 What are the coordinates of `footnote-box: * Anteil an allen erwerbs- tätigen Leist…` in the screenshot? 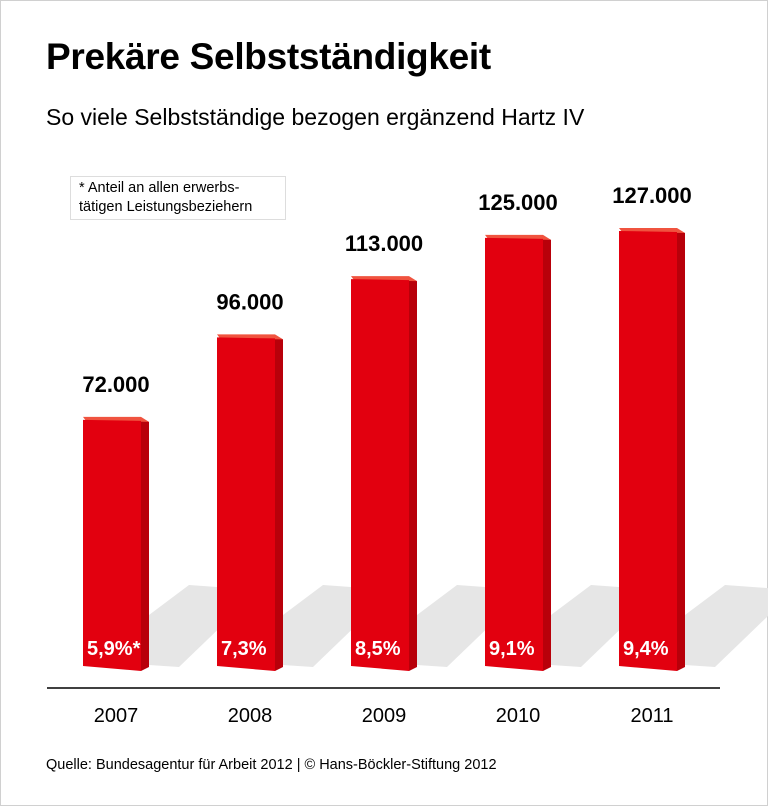 It's located at (178, 198).